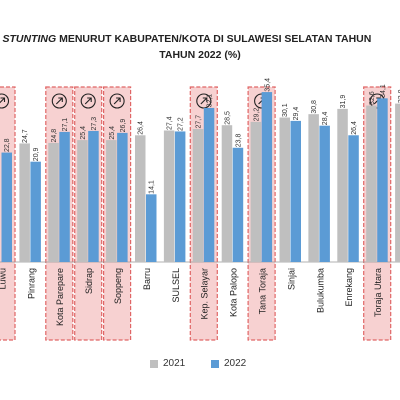  Describe the element at coordinates (342, 185) in the screenshot. I see `bar-enrekang-2021` at that location.